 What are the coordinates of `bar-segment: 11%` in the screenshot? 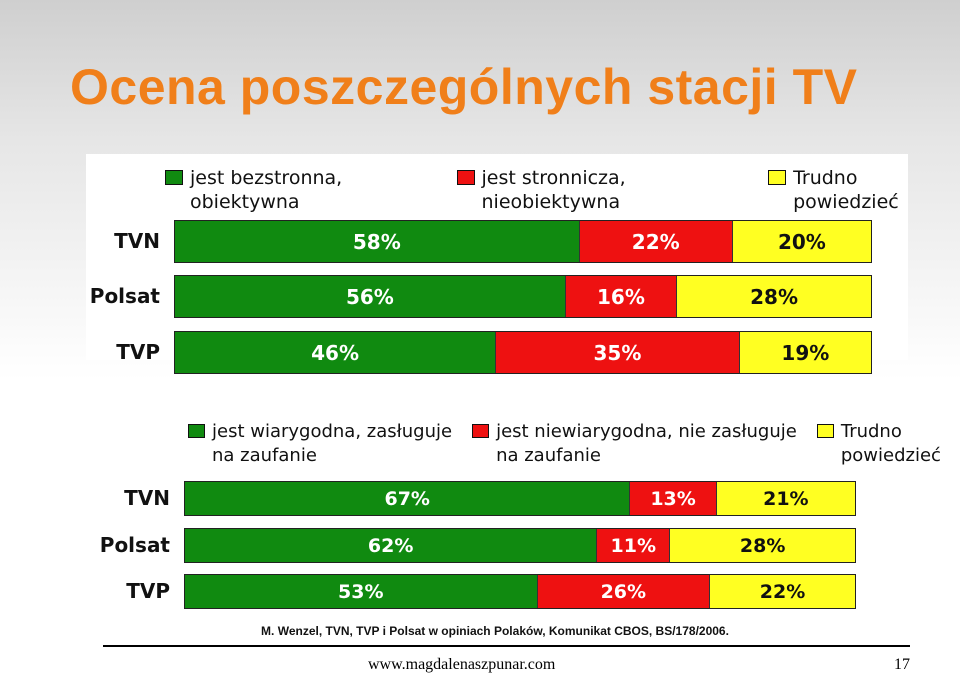 It's located at (633, 545).